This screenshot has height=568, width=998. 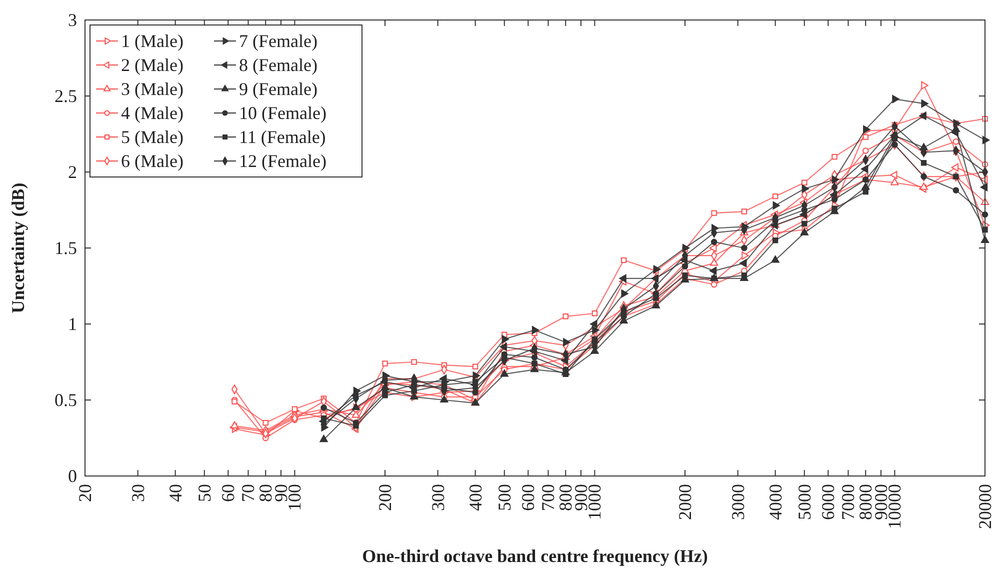 I want to click on x-tick-label: 2000, so click(x=685, y=502).